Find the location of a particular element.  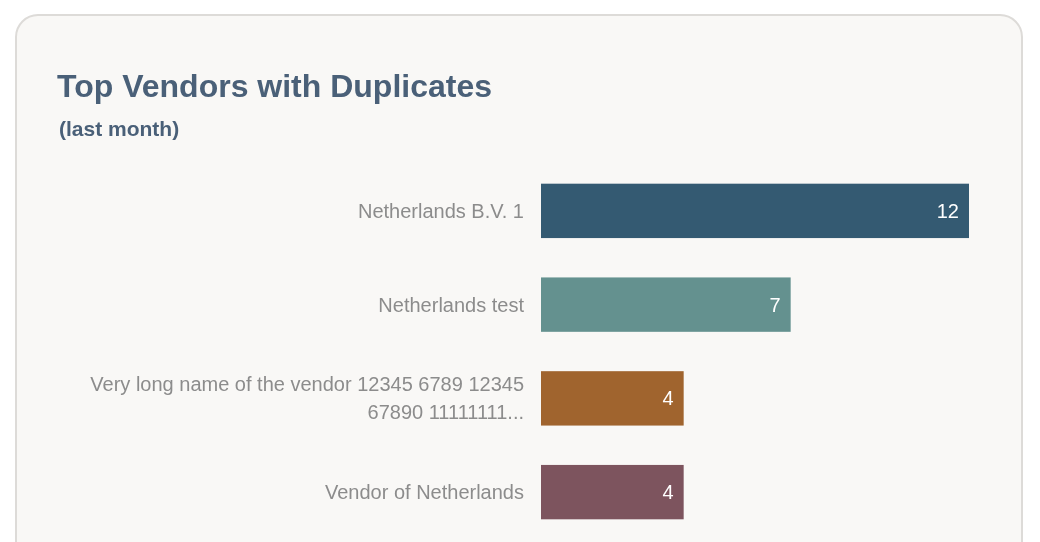

y-tick-label: Netherlands test is located at coordinates (451, 304).